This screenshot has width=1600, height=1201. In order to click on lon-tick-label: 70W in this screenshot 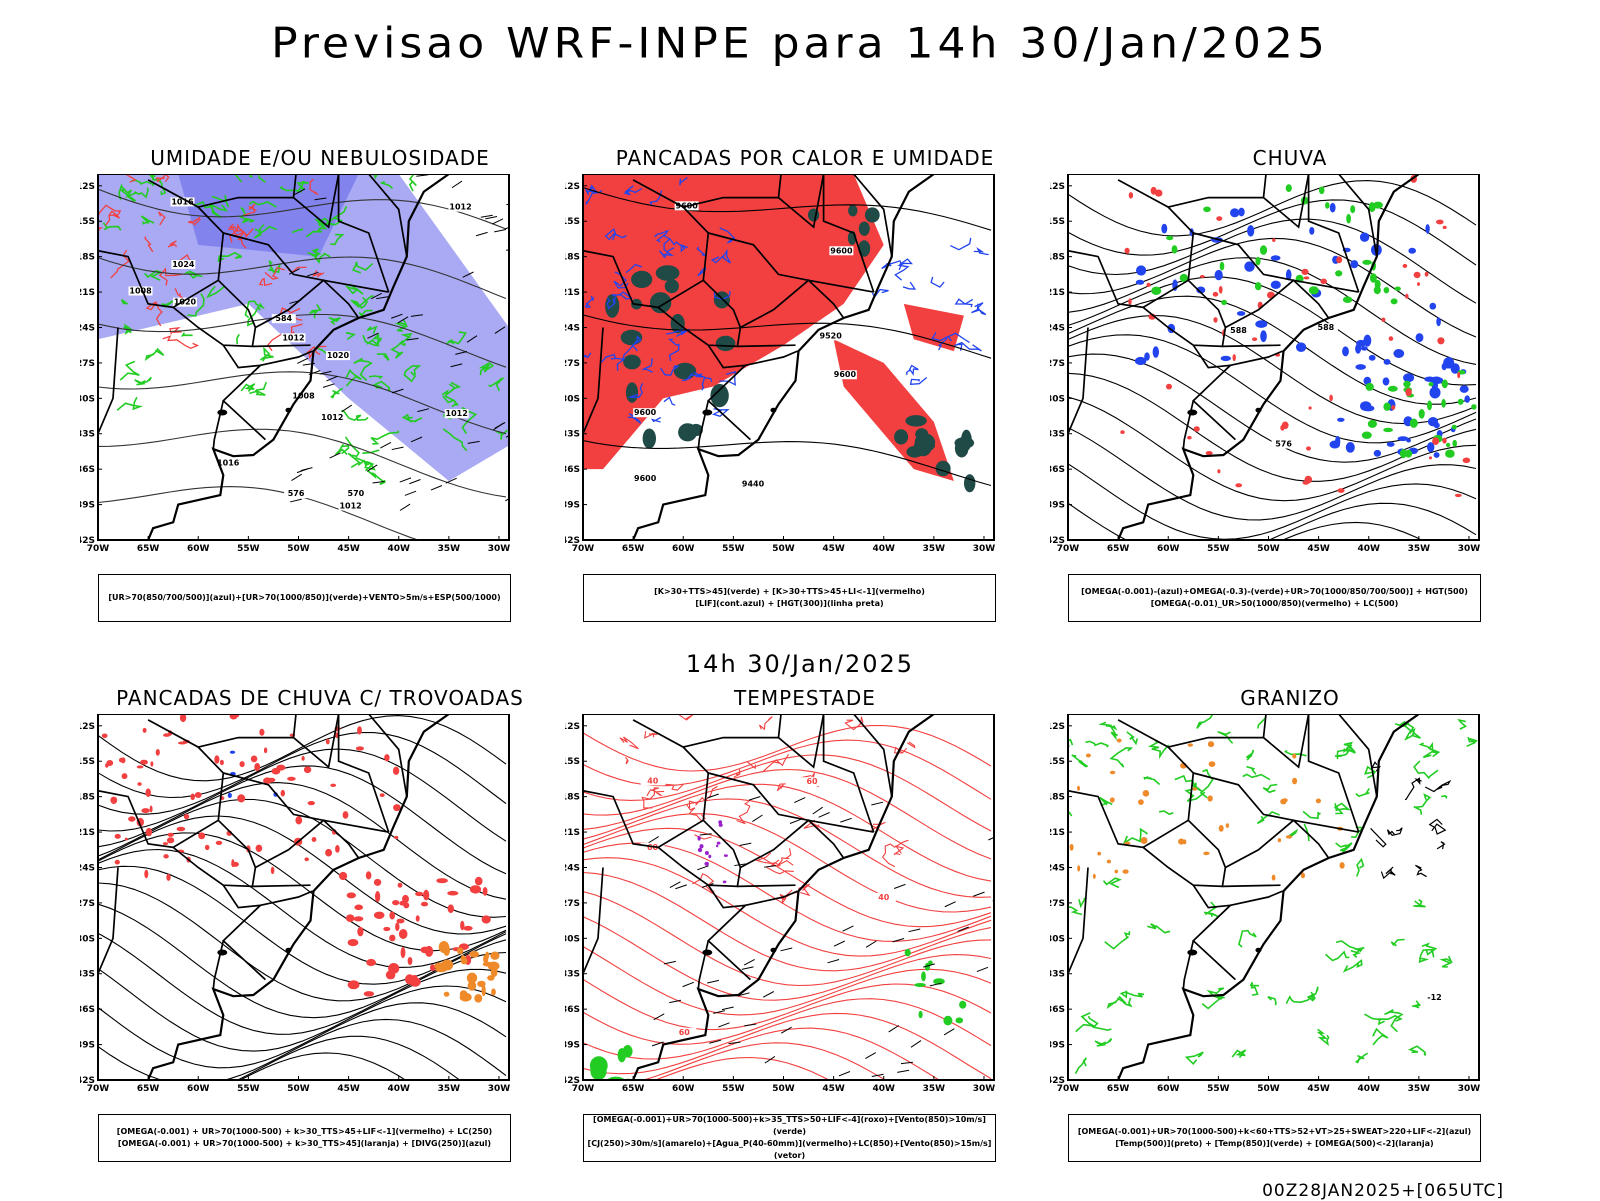, I will do `click(583, 1089)`.